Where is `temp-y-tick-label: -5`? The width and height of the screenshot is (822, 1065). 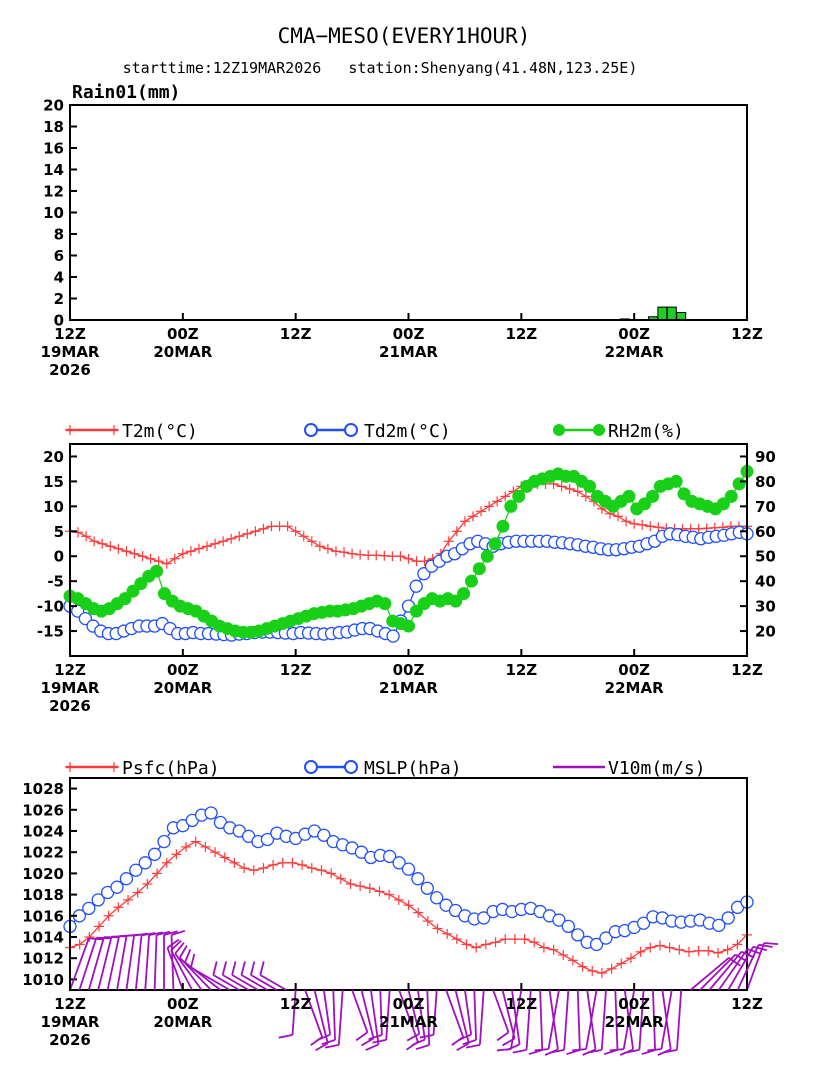
temp-y-tick-label: -5 is located at coordinates (55, 582).